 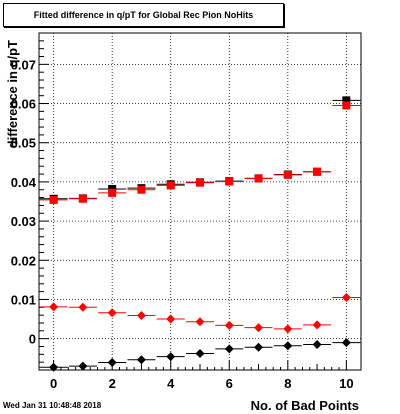 What do you see at coordinates (23, 221) in the screenshot?
I see `y-tick-label: 0.03` at bounding box center [23, 221].